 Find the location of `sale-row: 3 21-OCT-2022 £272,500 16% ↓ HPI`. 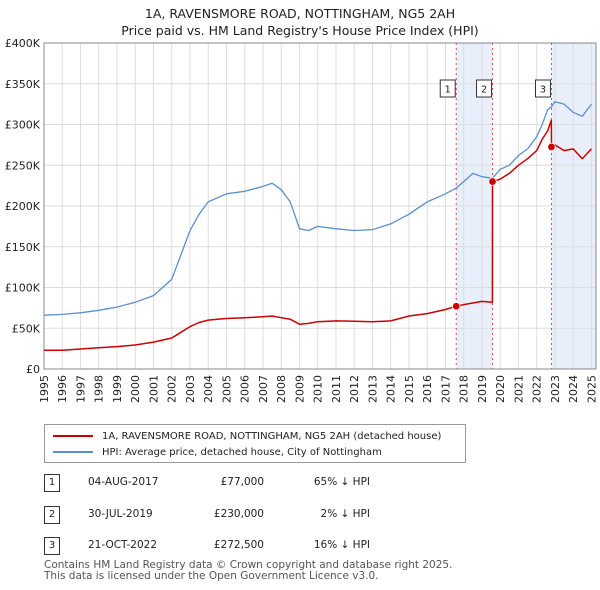

sale-row: 3 21-OCT-2022 £272,500 16% ↓ HPI is located at coordinates (244, 546).